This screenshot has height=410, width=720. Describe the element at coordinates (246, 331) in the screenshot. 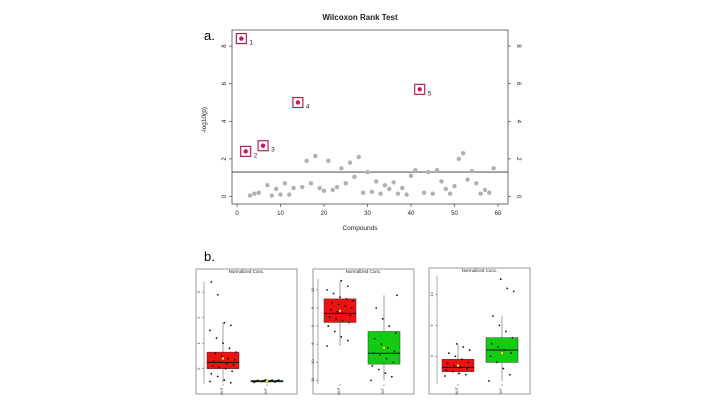

I see `boxplot-1: Normalized Conc. 0 1 2 3 MUT WT` at that location.